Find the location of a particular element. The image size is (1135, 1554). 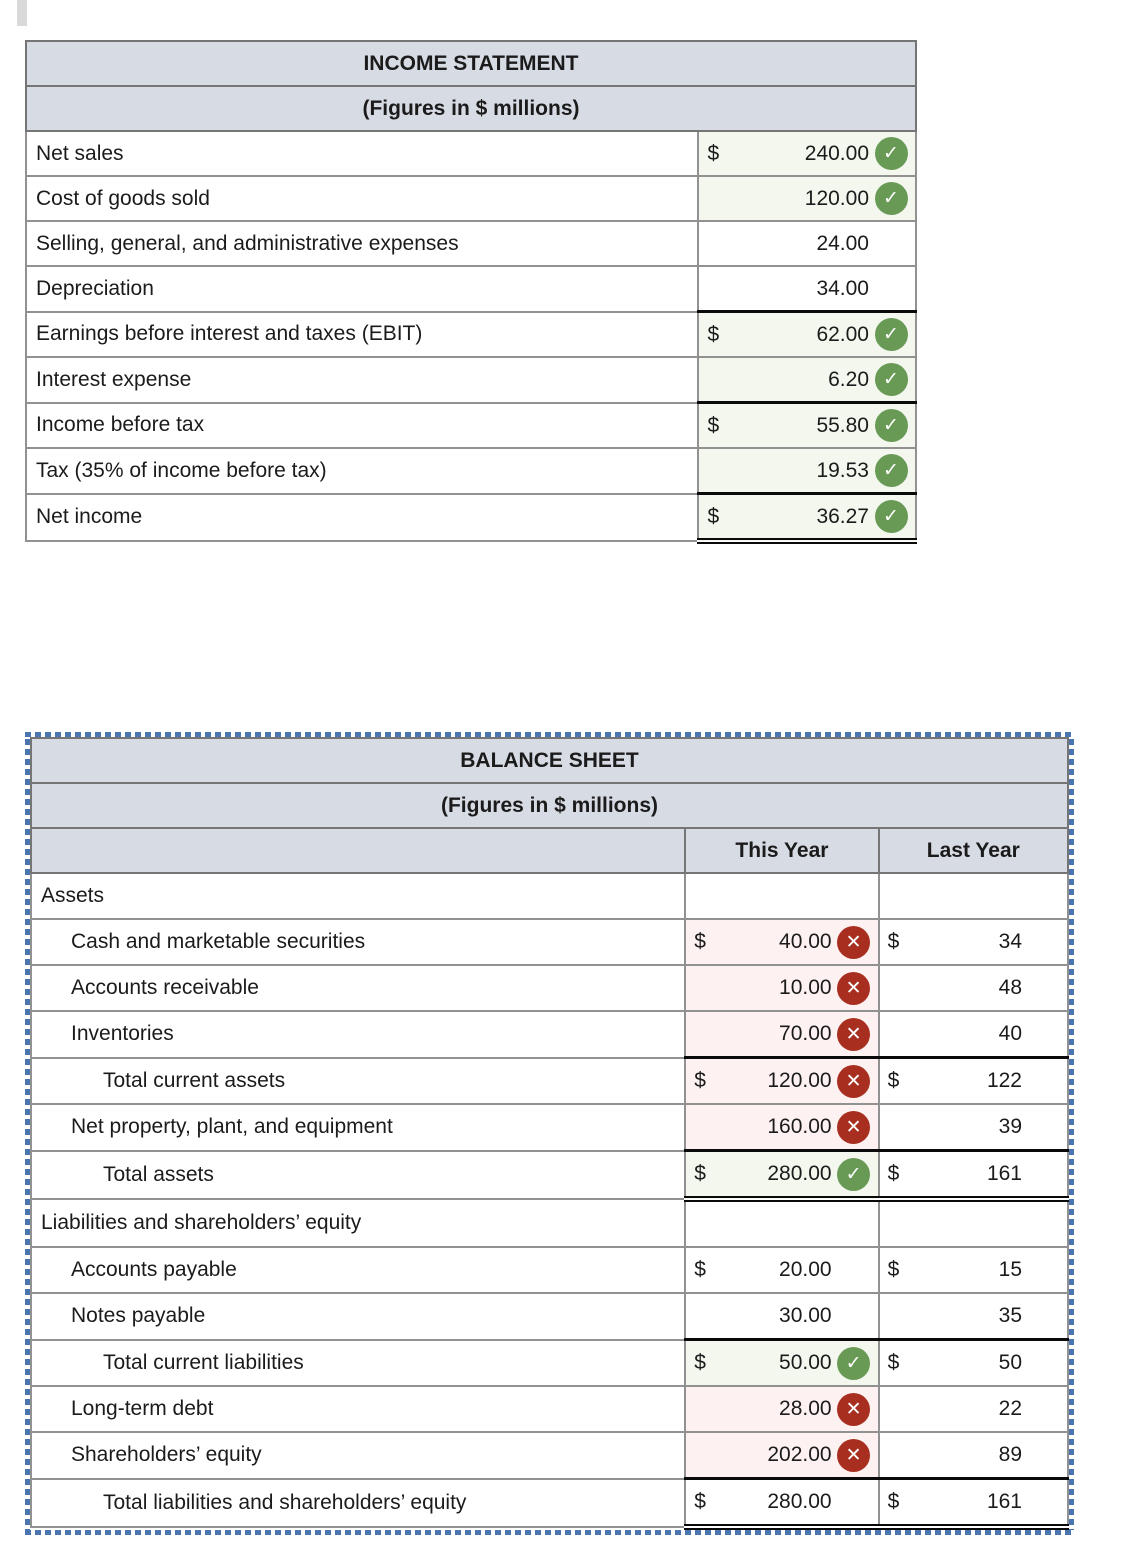

row-label: Long-term debt is located at coordinates (358, 1409).